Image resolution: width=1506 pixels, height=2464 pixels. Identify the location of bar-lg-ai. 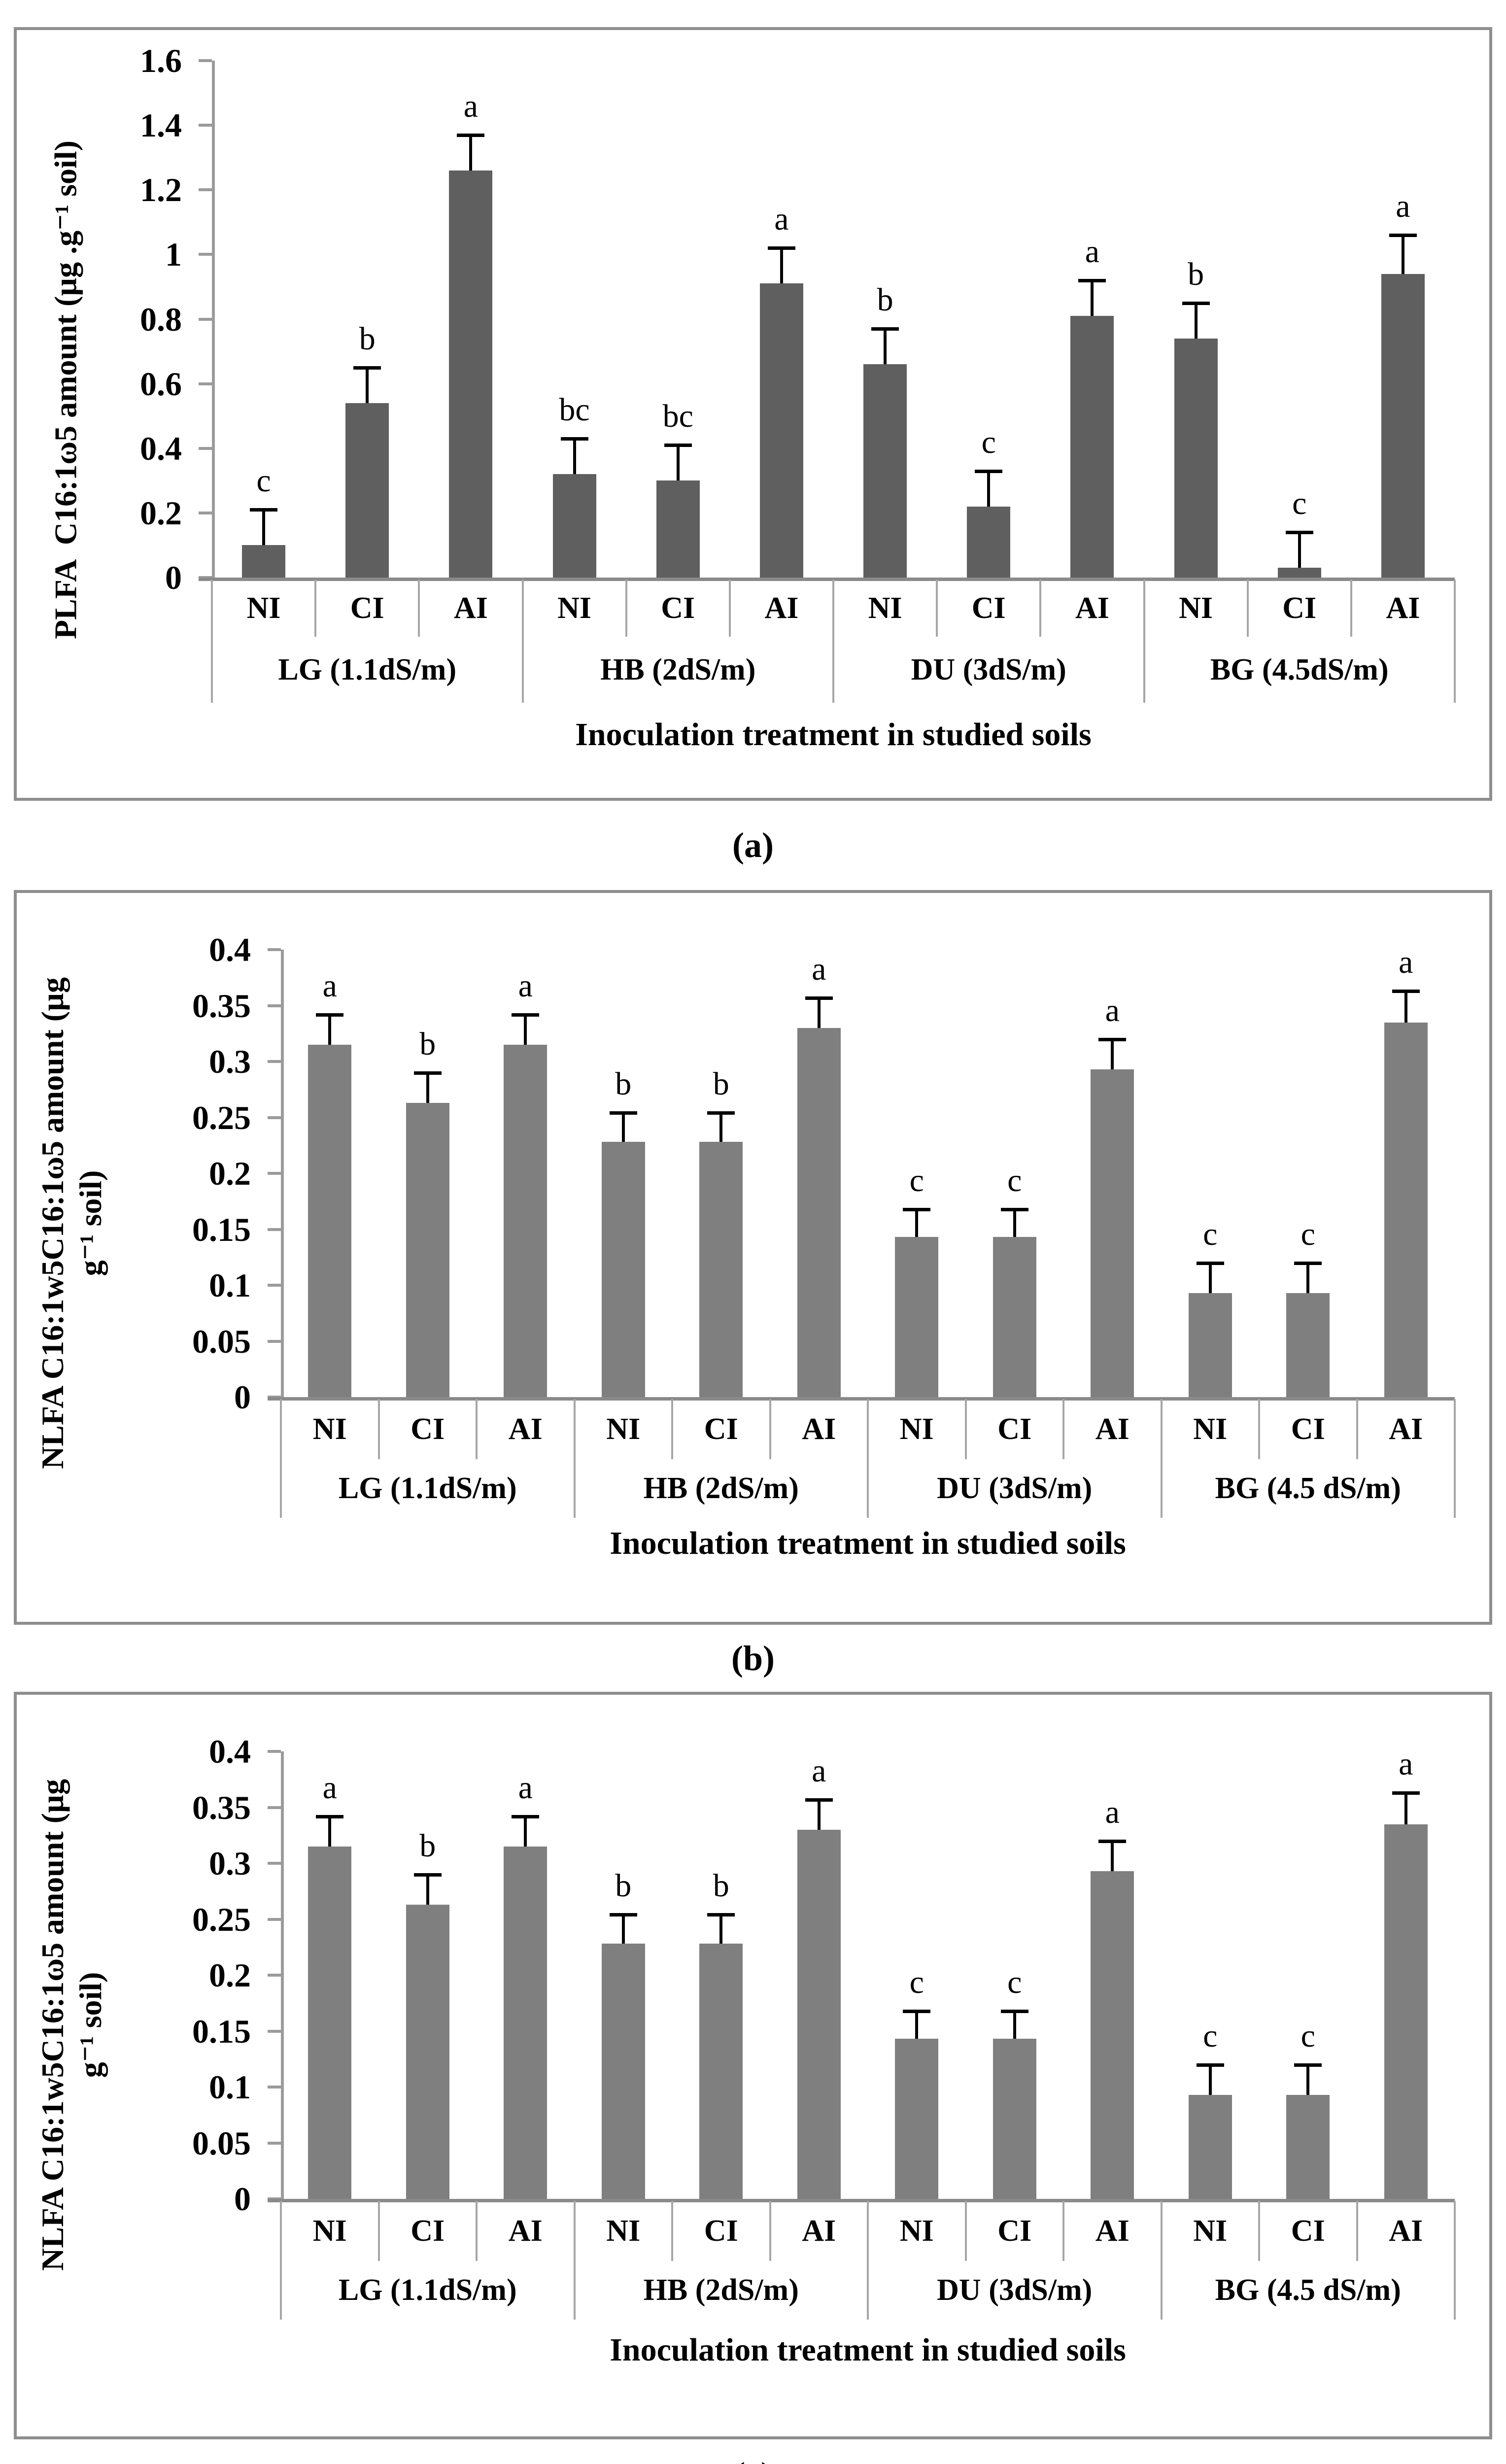
(526, 1220).